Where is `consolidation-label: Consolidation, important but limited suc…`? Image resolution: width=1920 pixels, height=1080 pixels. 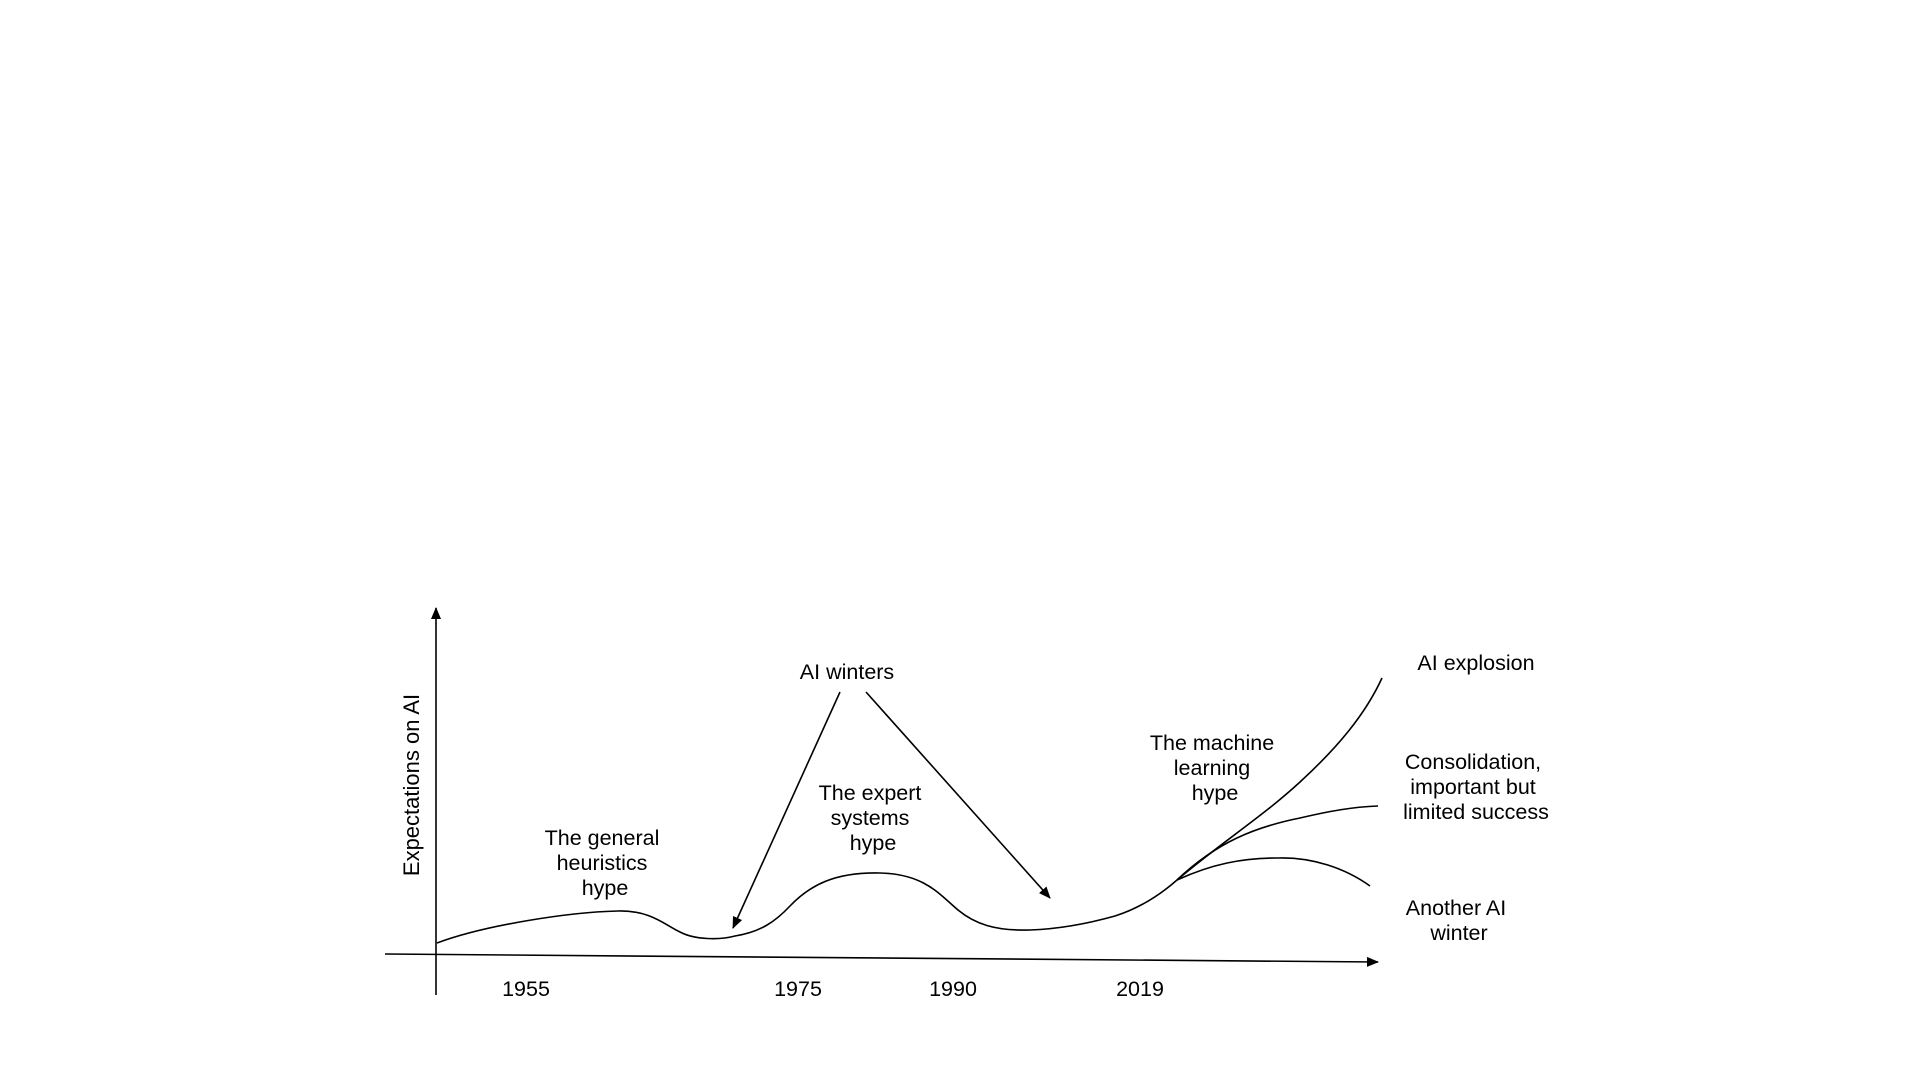 consolidation-label: Consolidation, important but limited suc… is located at coordinates (1476, 787).